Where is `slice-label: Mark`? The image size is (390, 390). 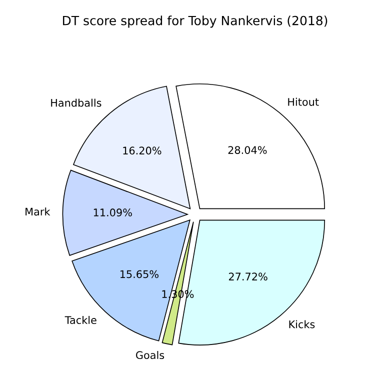 slice-label: Mark is located at coordinates (38, 212).